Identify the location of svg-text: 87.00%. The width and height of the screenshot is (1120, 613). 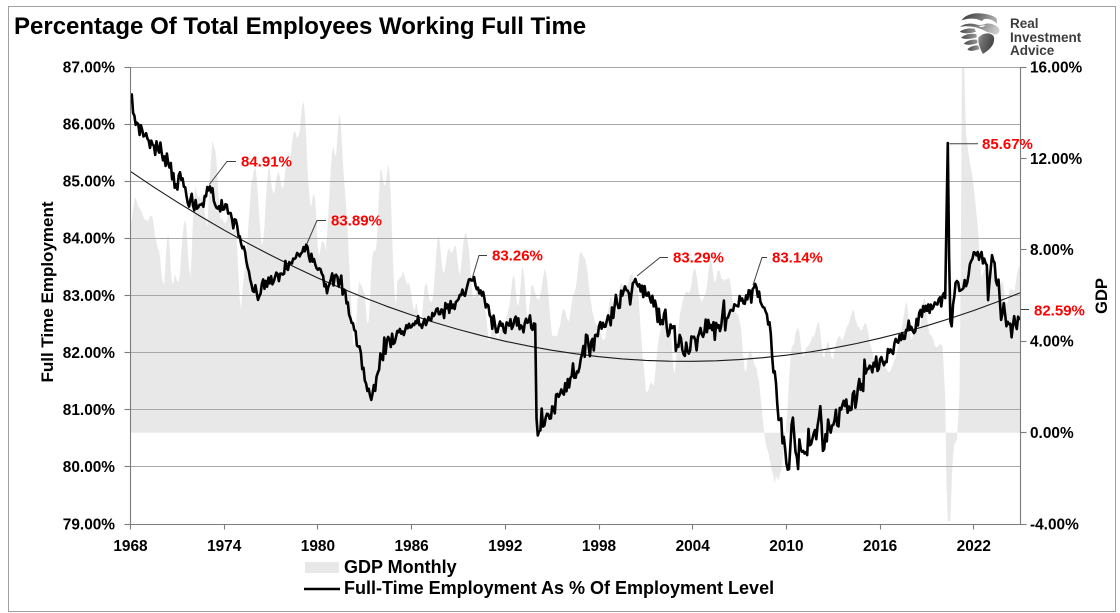
(89, 67).